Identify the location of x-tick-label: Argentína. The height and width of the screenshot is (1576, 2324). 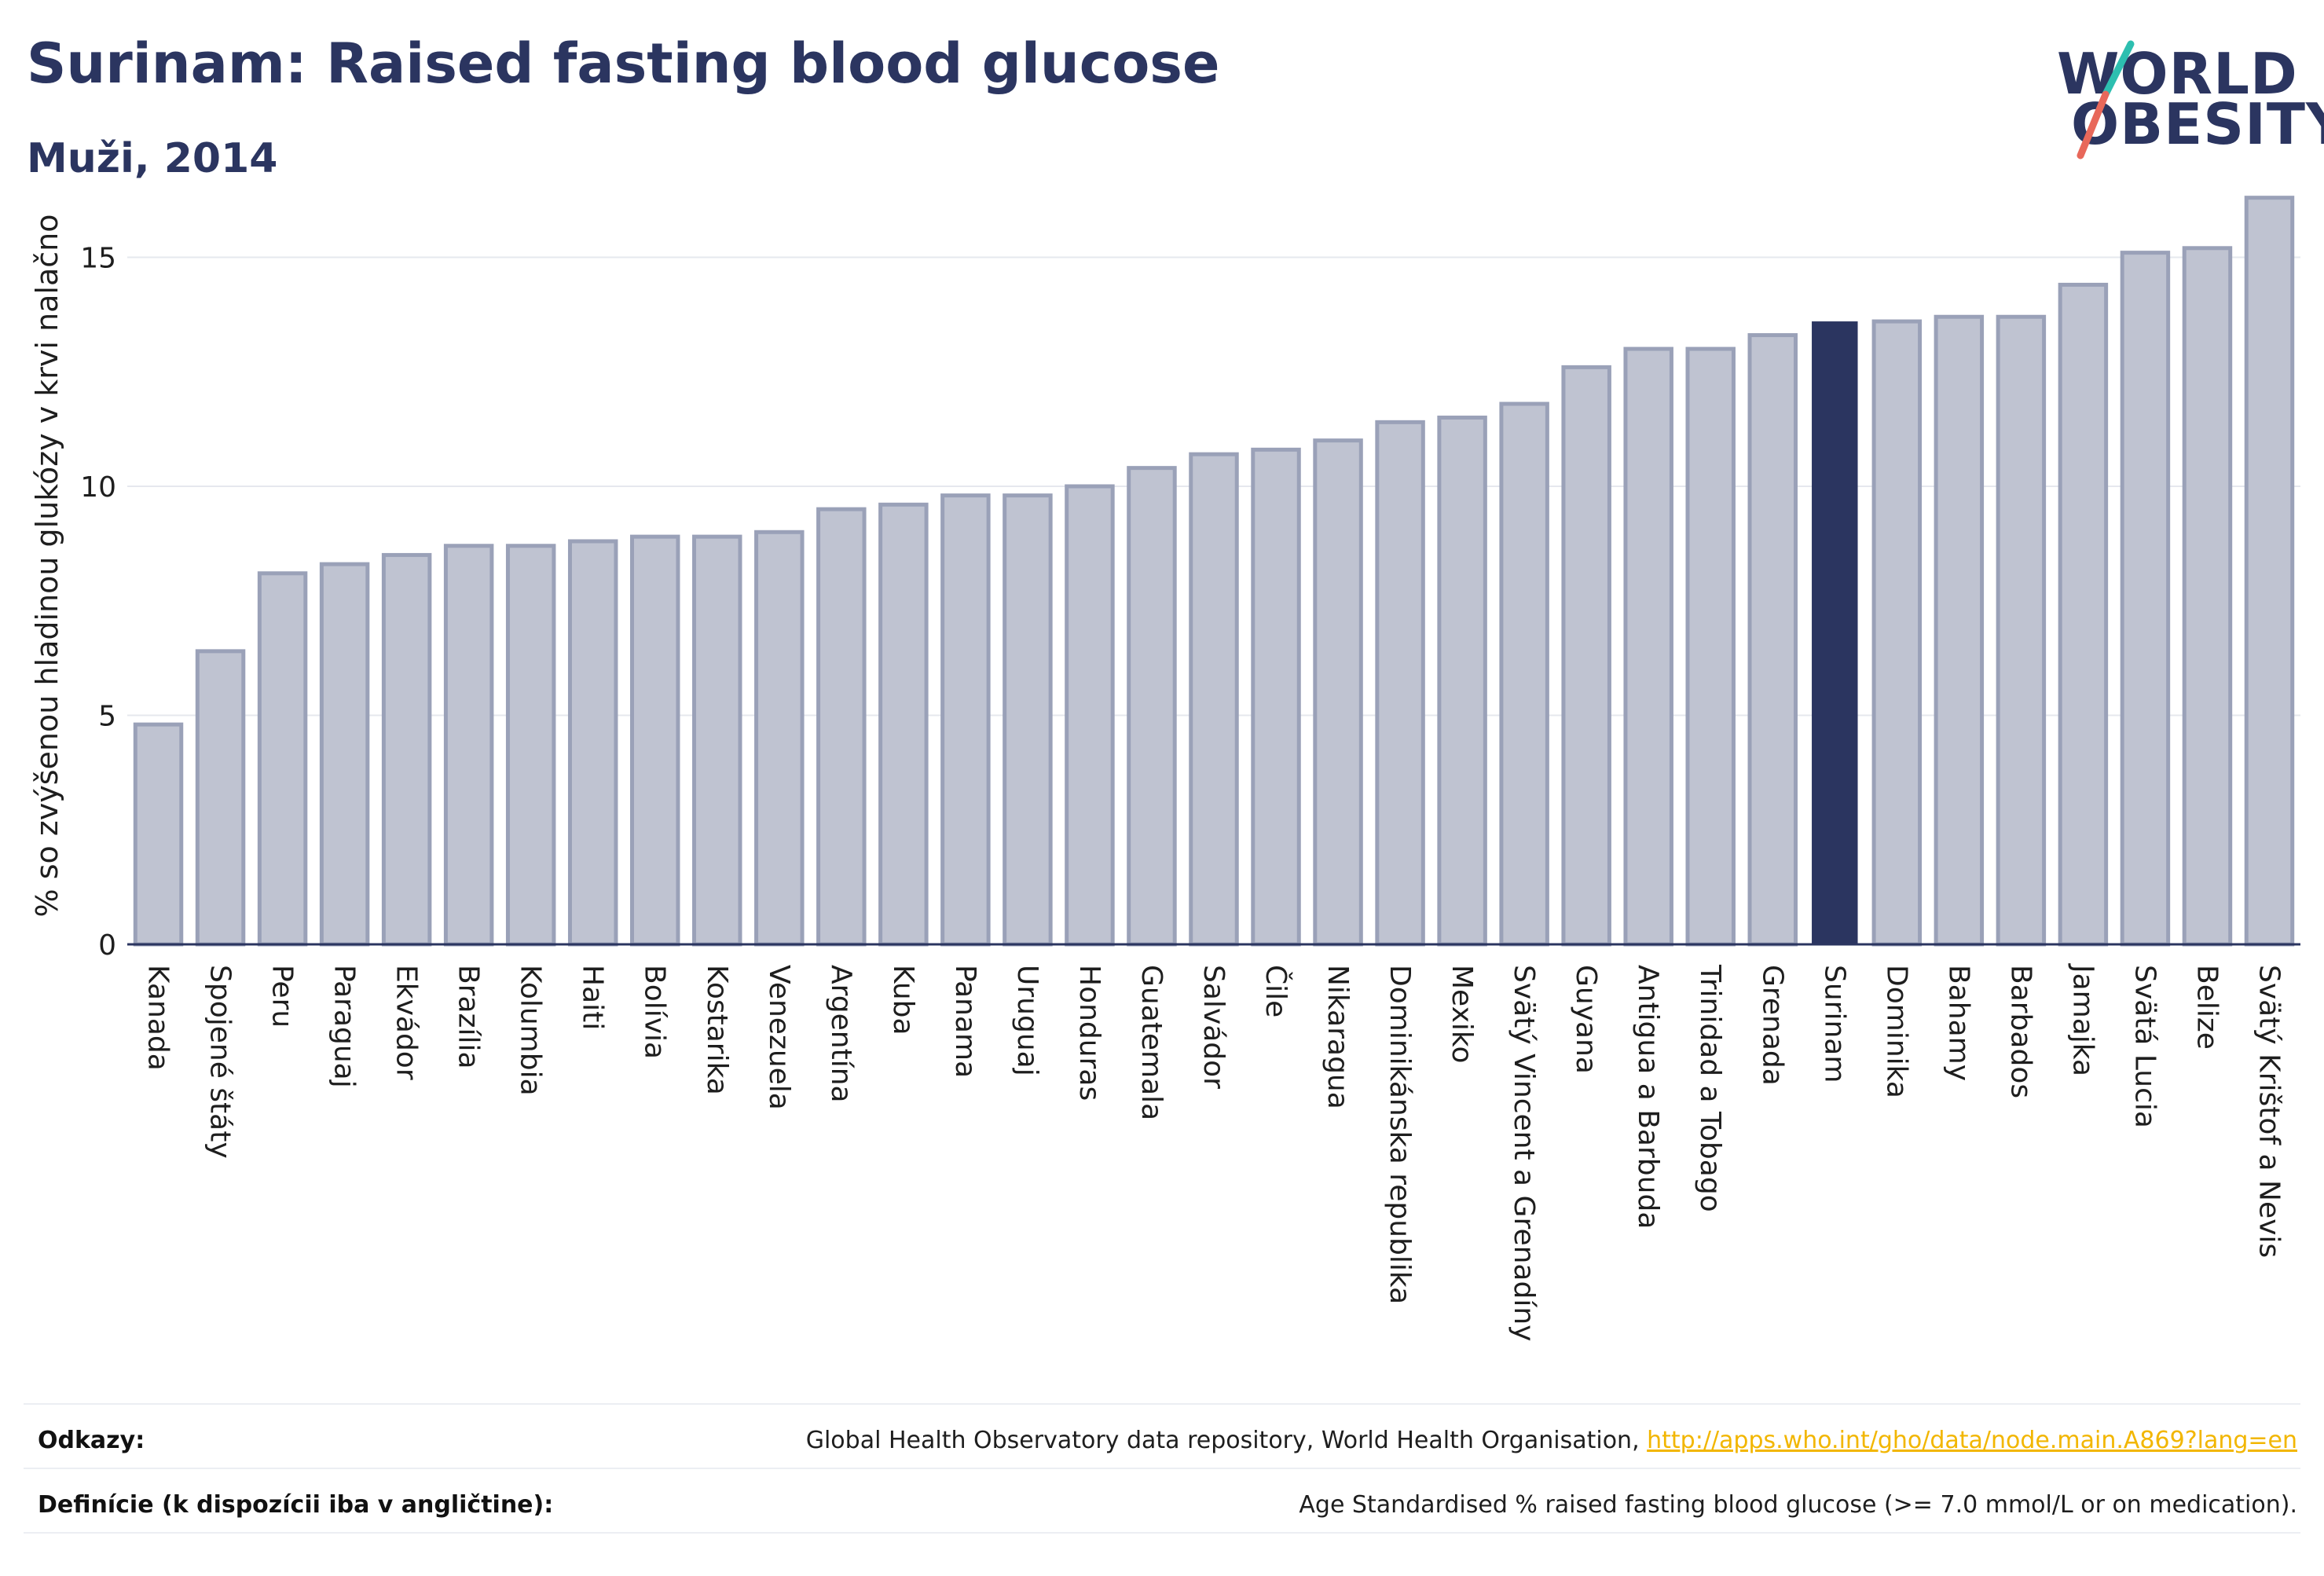
(841, 1034).